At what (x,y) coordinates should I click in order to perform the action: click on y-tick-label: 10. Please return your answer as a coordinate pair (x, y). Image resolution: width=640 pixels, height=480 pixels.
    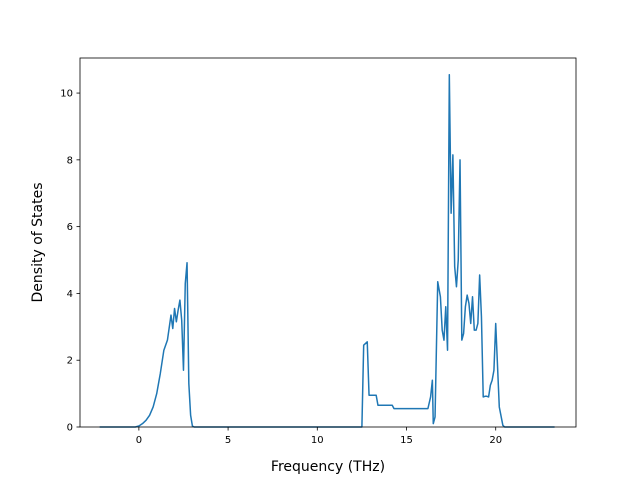
    Looking at the image, I should click on (66, 94).